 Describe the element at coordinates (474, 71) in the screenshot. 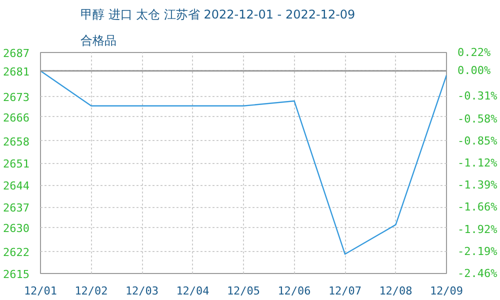

I see `y2-tick-label: 0.00%` at that location.